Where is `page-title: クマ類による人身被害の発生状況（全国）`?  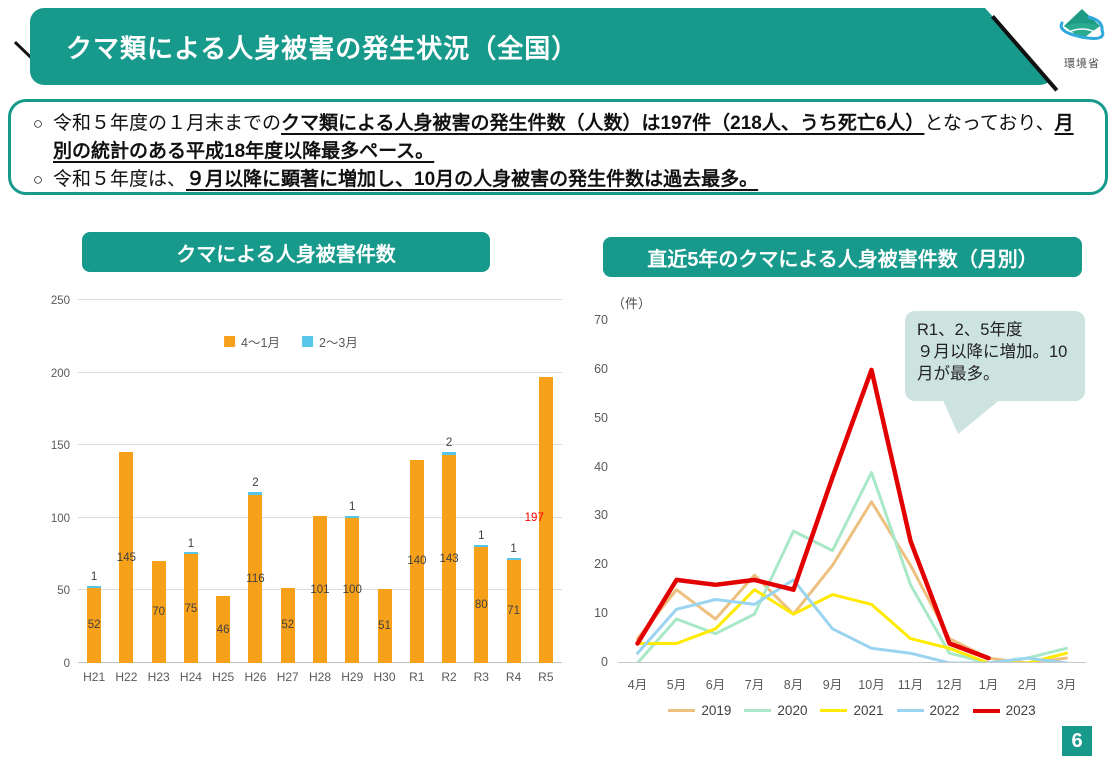 page-title: クマ類による人身被害の発生状況（全国） is located at coordinates (322, 48).